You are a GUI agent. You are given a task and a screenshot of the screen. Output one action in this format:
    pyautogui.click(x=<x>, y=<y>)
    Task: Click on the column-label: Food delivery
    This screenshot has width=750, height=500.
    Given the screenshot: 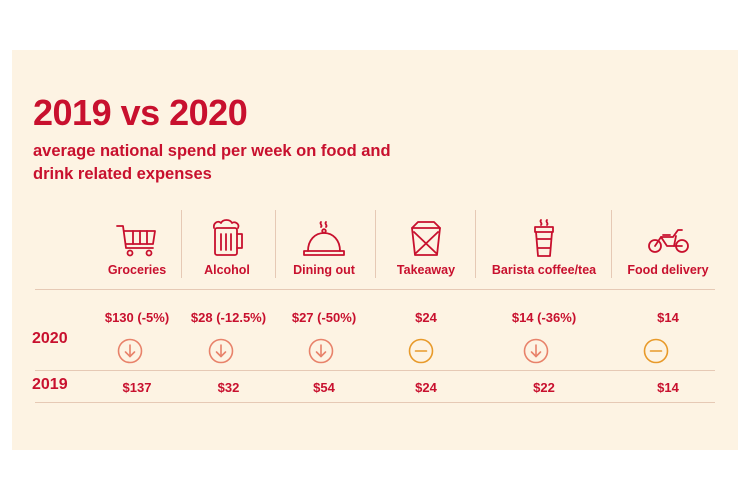 What is the action you would take?
    pyautogui.click(x=668, y=270)
    